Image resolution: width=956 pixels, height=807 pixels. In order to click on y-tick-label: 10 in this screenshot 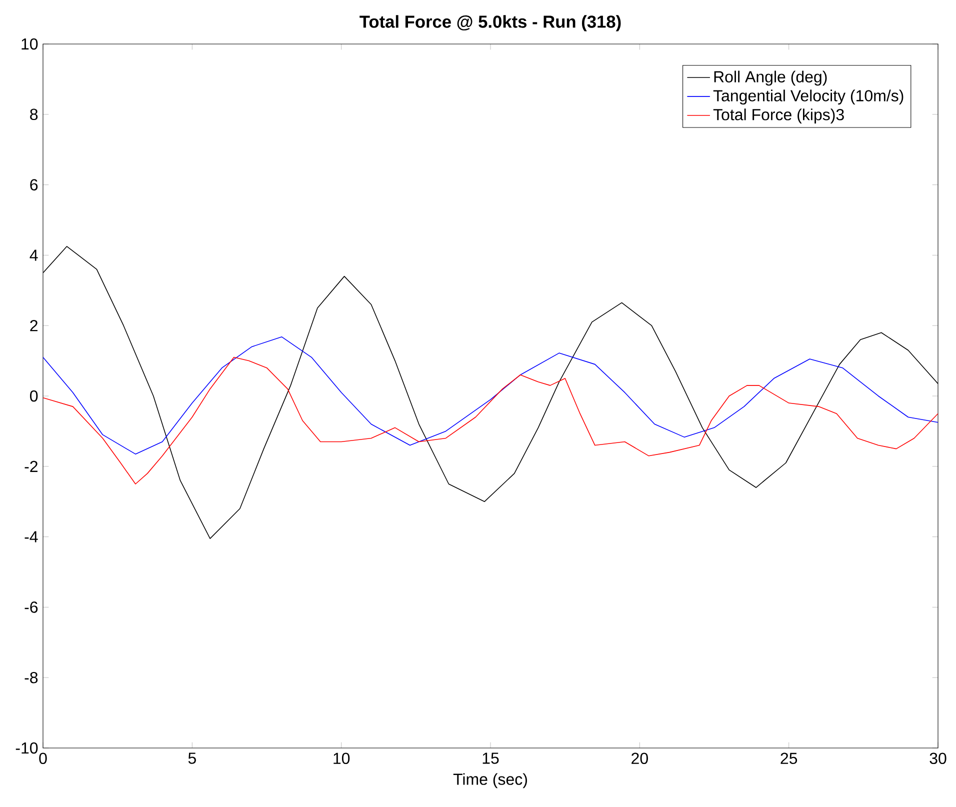, I will do `click(30, 44)`.